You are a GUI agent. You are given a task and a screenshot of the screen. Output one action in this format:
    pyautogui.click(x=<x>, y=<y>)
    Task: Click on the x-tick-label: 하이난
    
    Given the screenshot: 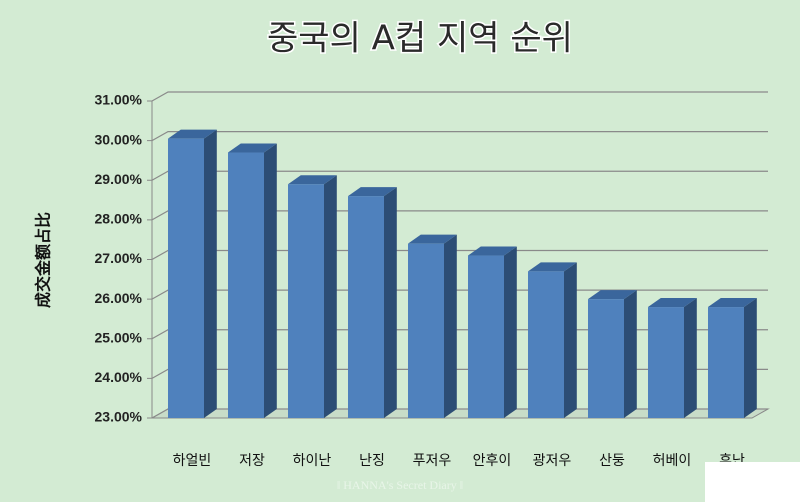 What is the action you would take?
    pyautogui.click(x=312, y=461)
    